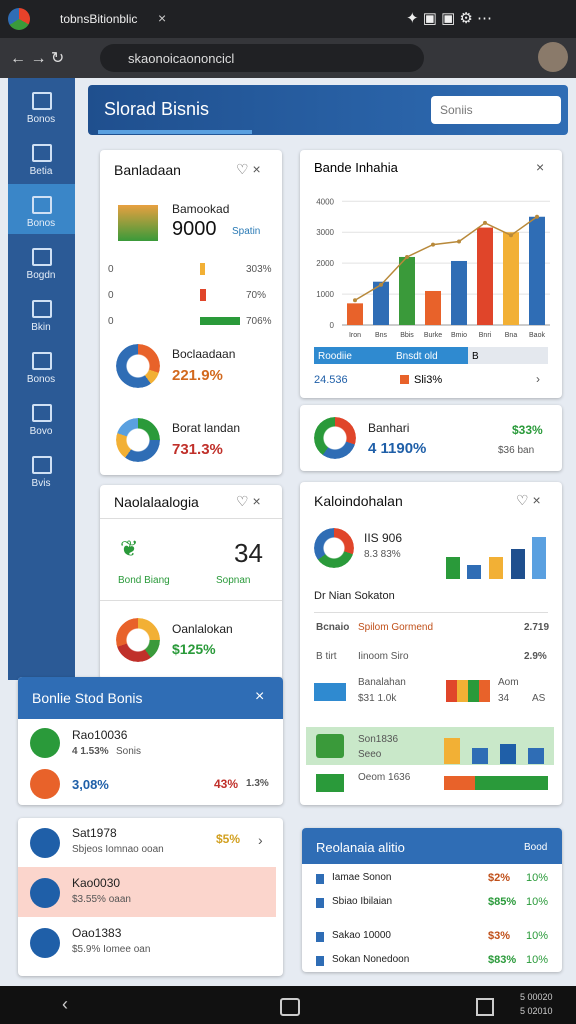 Image resolution: width=576 pixels, height=1024 pixels. I want to click on row-label: Son1836, so click(378, 739).